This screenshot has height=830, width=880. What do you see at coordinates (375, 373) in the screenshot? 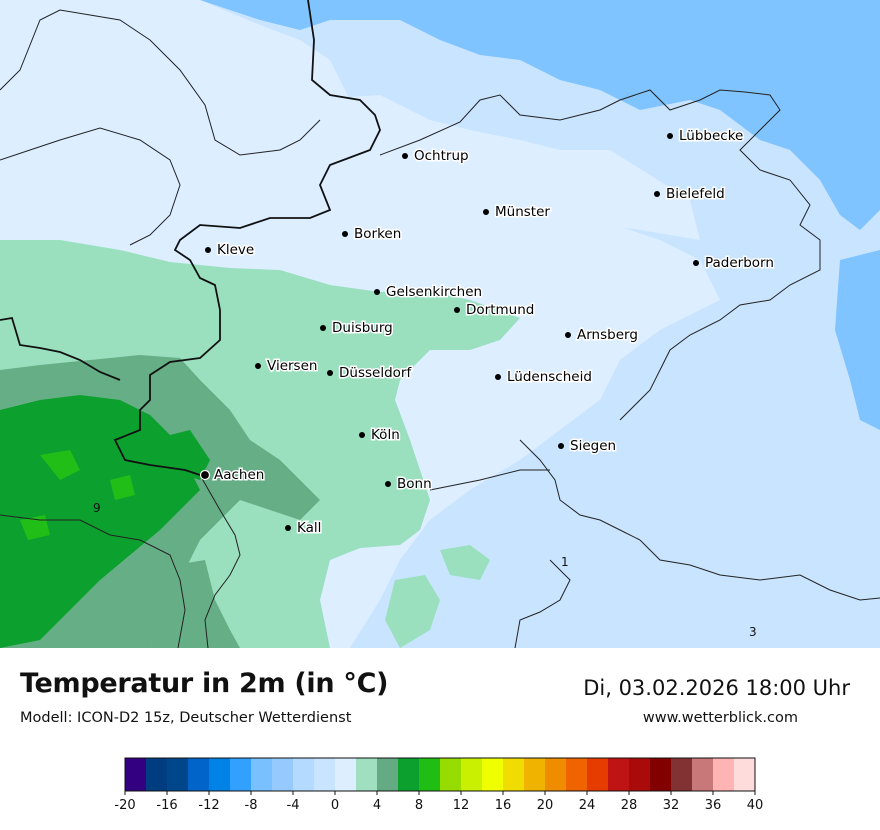
I see `city-label: Düsseldorf` at bounding box center [375, 373].